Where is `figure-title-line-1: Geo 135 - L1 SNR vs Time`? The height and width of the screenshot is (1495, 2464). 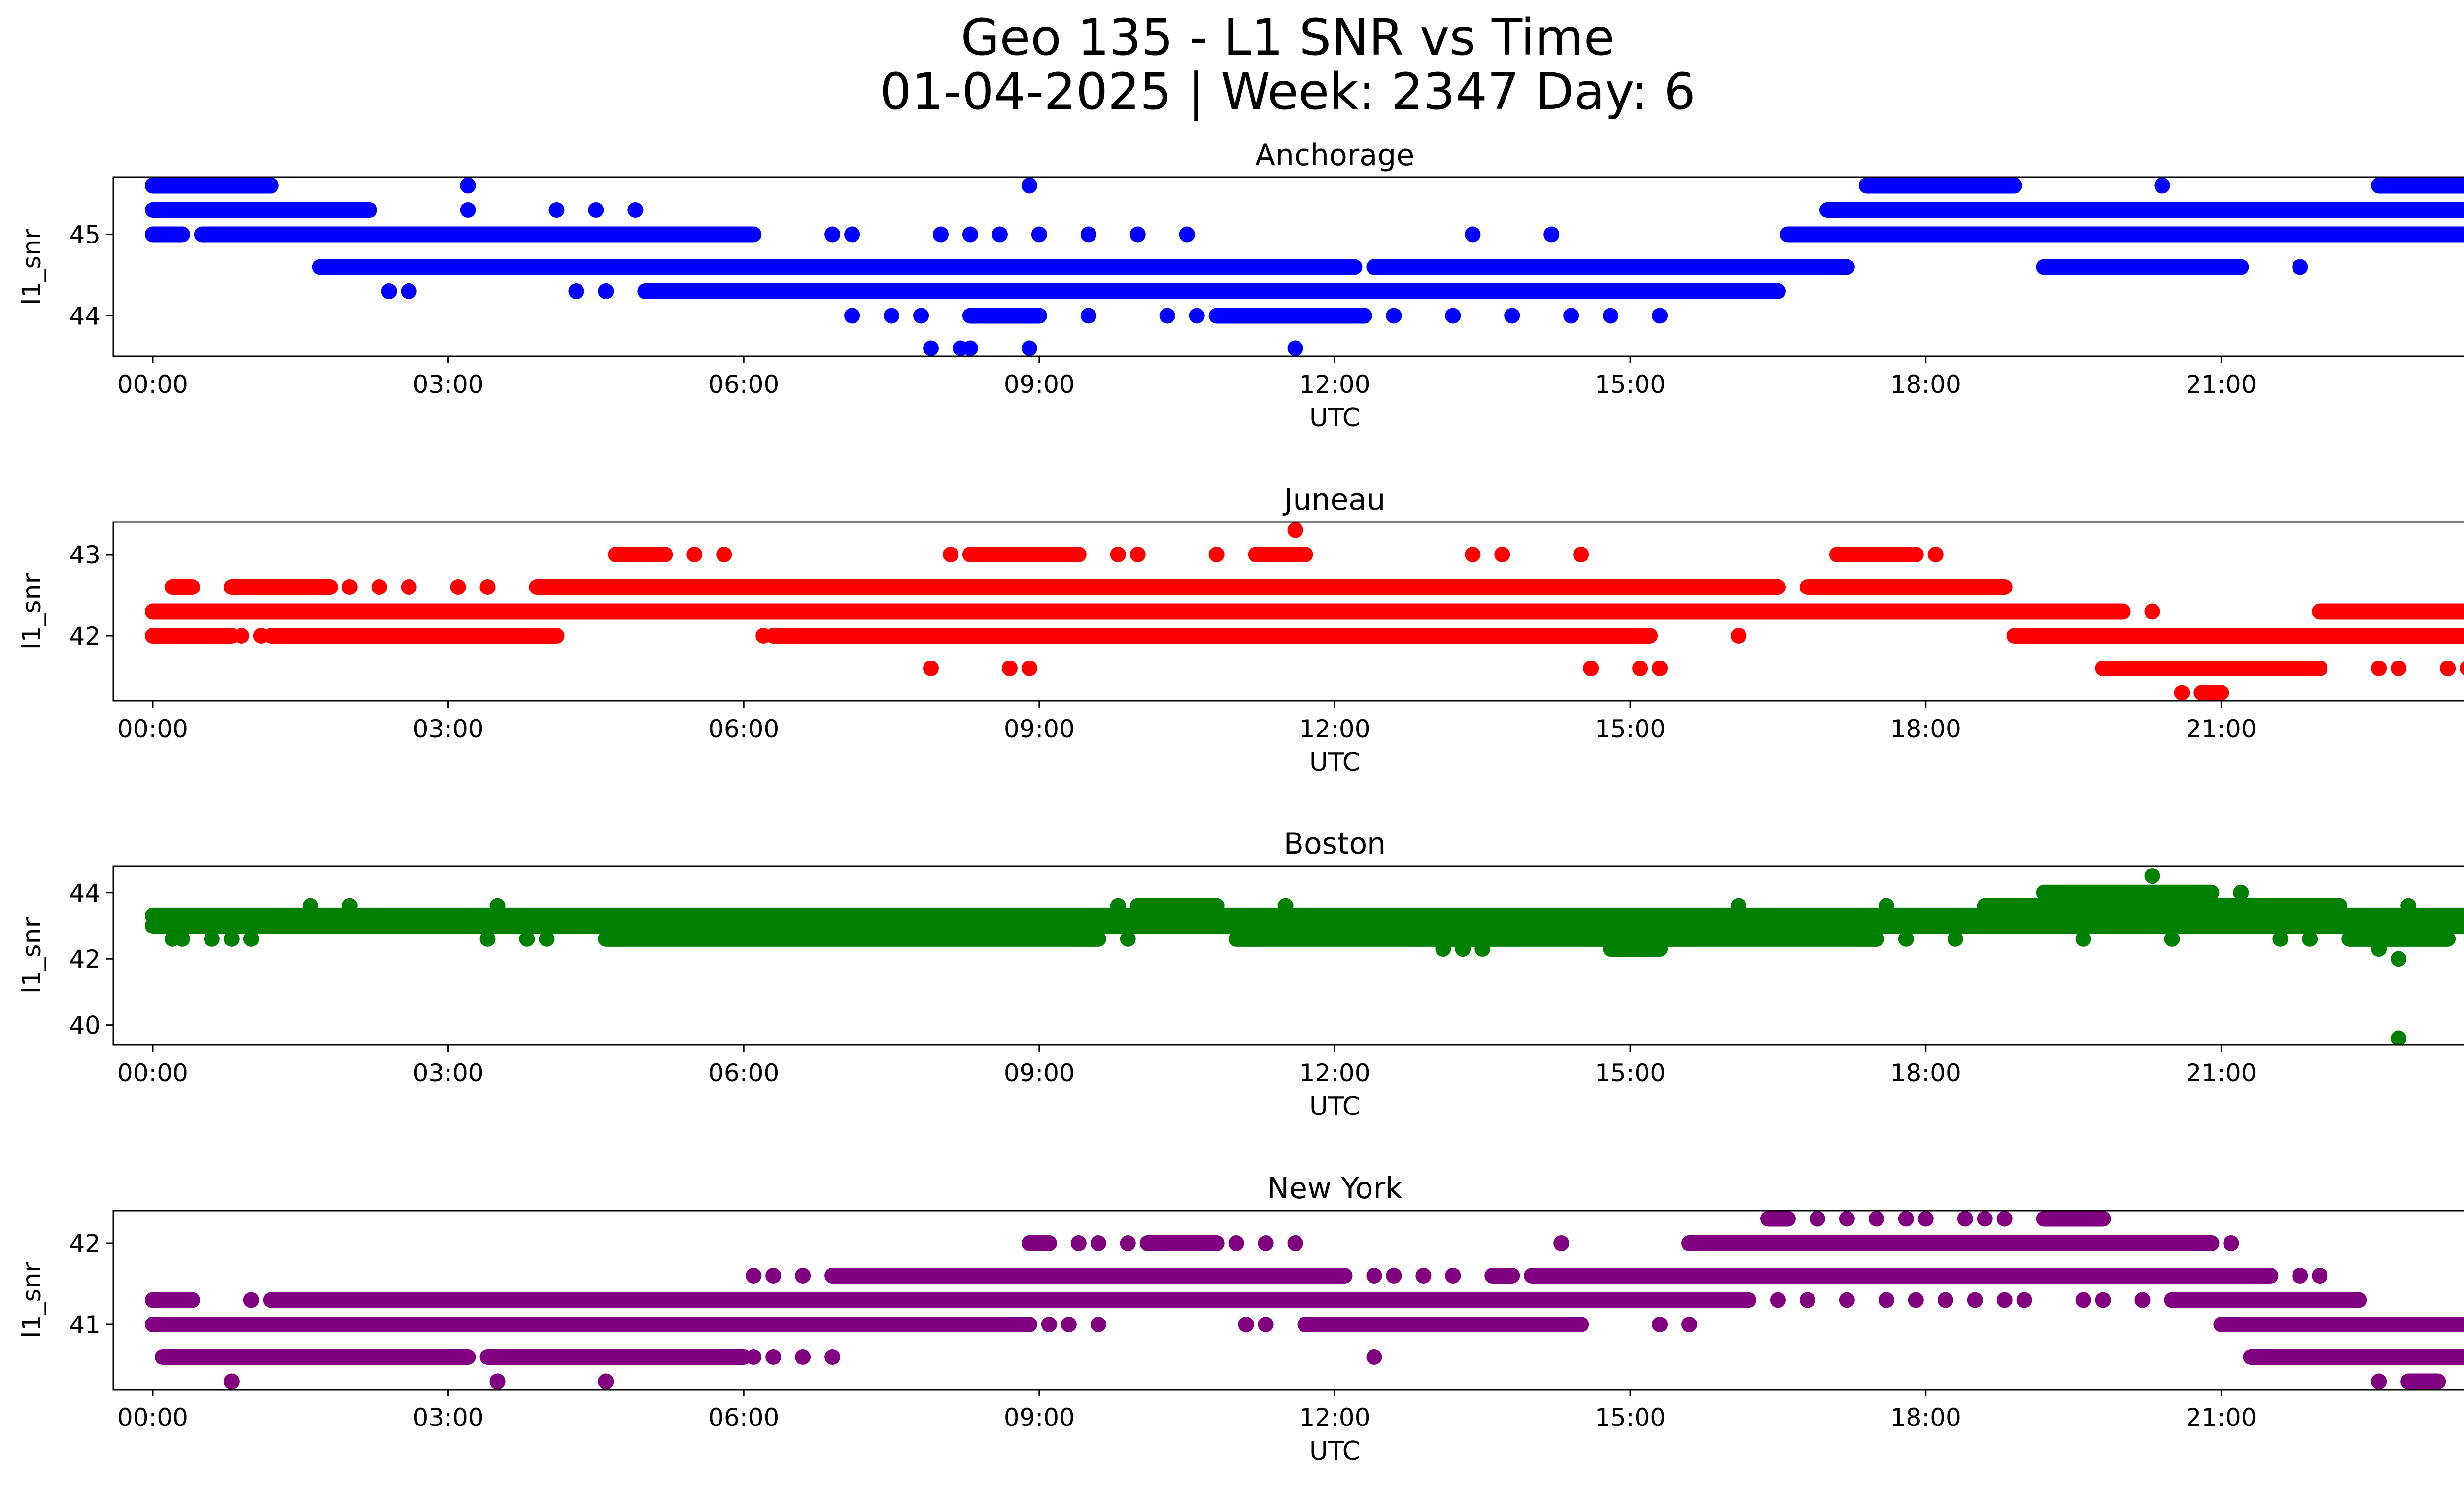 figure-title-line-1: Geo 135 - L1 SNR vs Time is located at coordinates (1287, 37).